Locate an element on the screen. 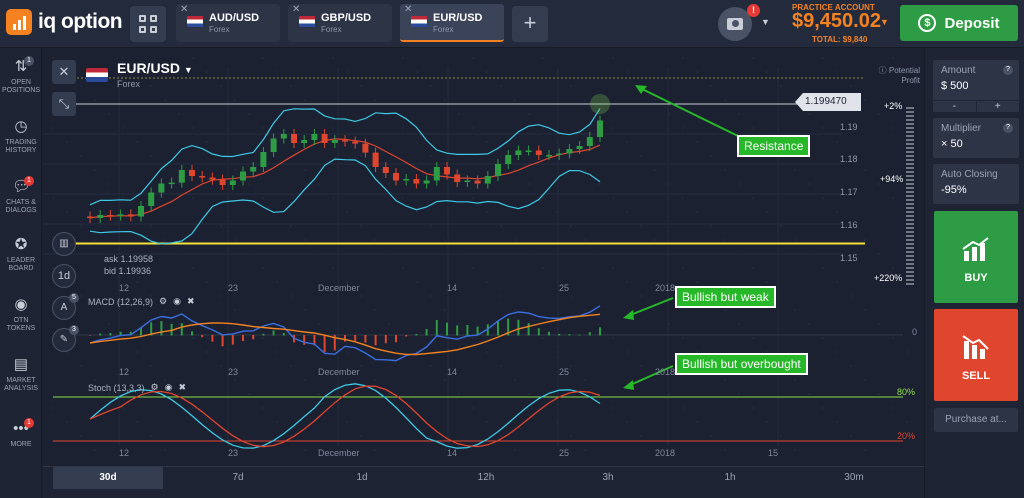 This screenshot has width=1024, height=498. amount-value: $ 500 is located at coordinates (955, 86).